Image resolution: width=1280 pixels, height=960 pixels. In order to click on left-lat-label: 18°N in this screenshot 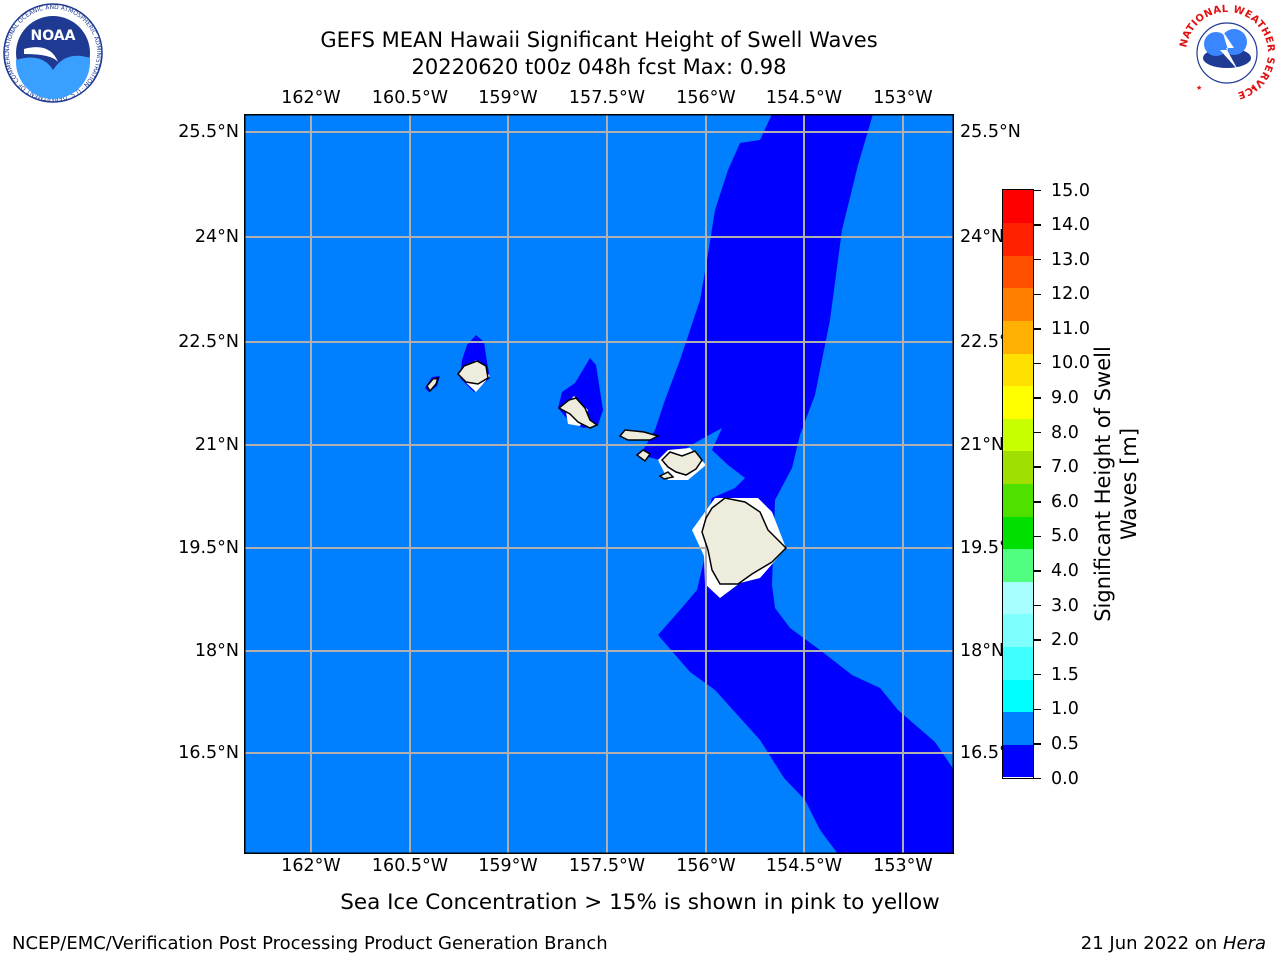, I will do `click(216, 651)`.